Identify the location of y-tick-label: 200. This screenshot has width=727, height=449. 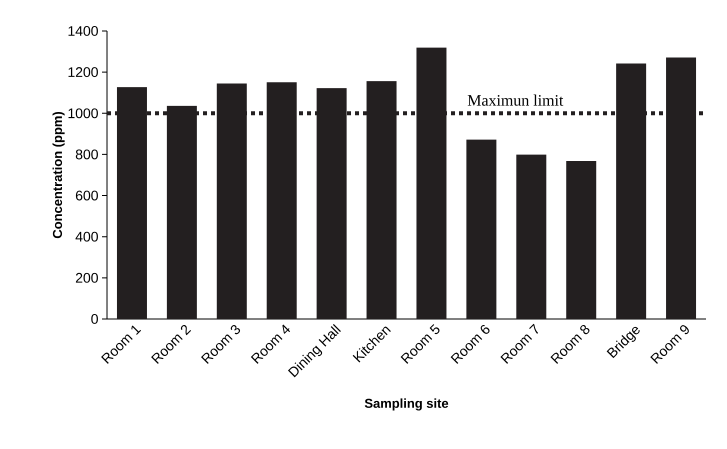
(87, 277).